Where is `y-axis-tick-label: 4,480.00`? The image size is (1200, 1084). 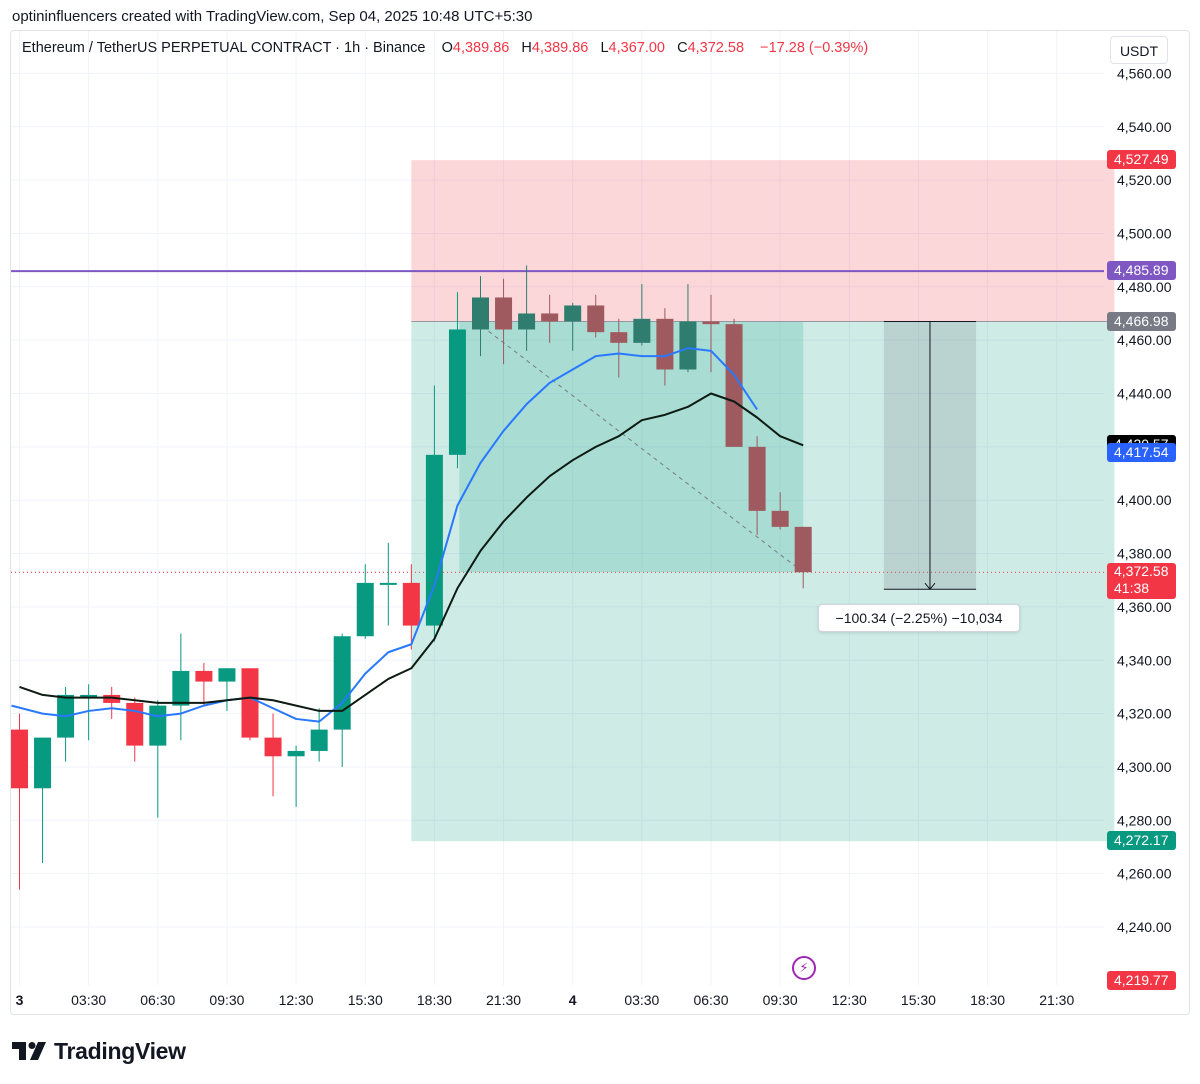 y-axis-tick-label: 4,480.00 is located at coordinates (1144, 287).